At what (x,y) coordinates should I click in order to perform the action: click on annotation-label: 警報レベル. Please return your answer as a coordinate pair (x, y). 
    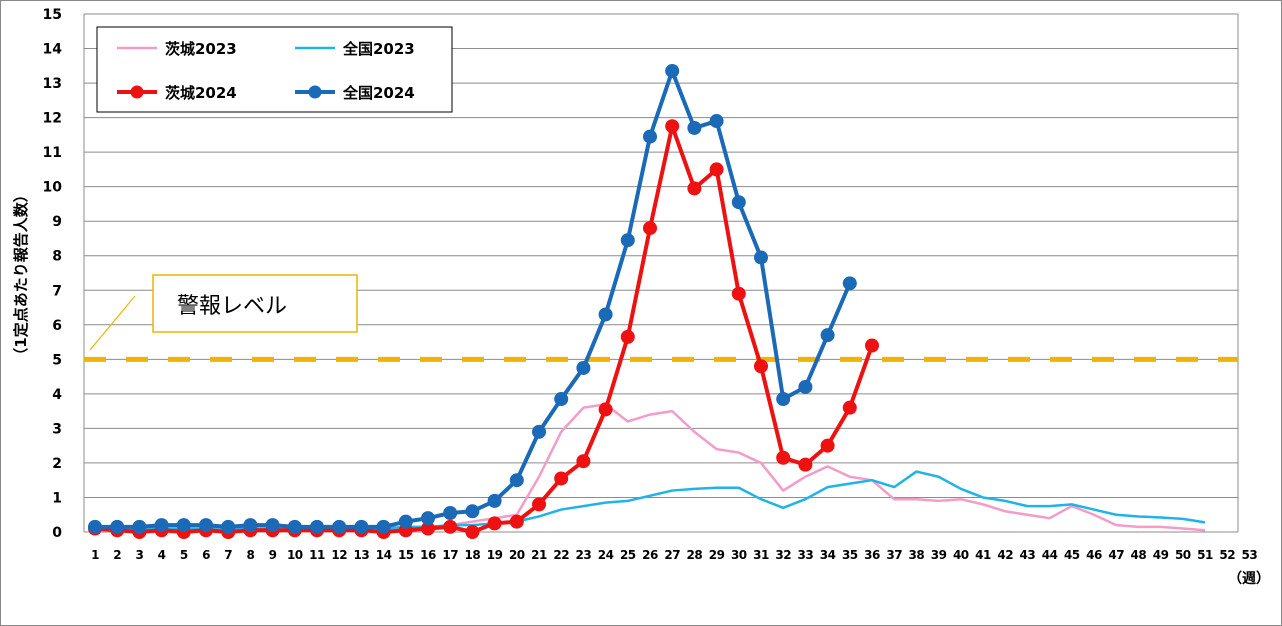
    Looking at the image, I should click on (232, 306).